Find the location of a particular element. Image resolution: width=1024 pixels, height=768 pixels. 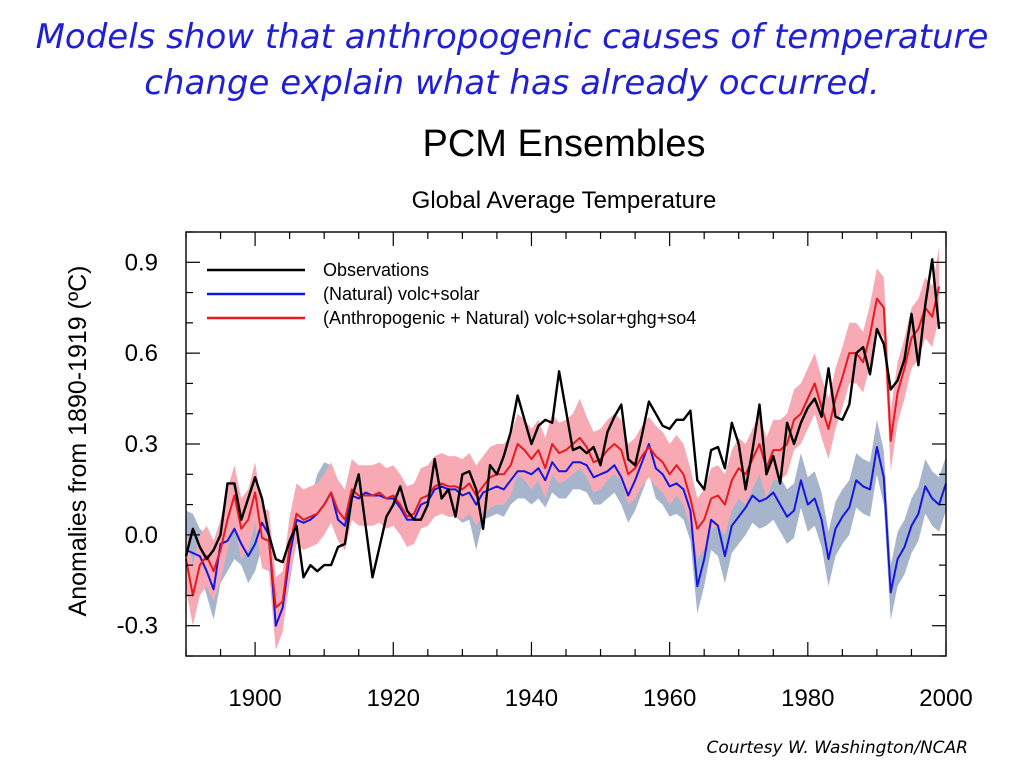

x-tick-label: 1960 is located at coordinates (669, 698).